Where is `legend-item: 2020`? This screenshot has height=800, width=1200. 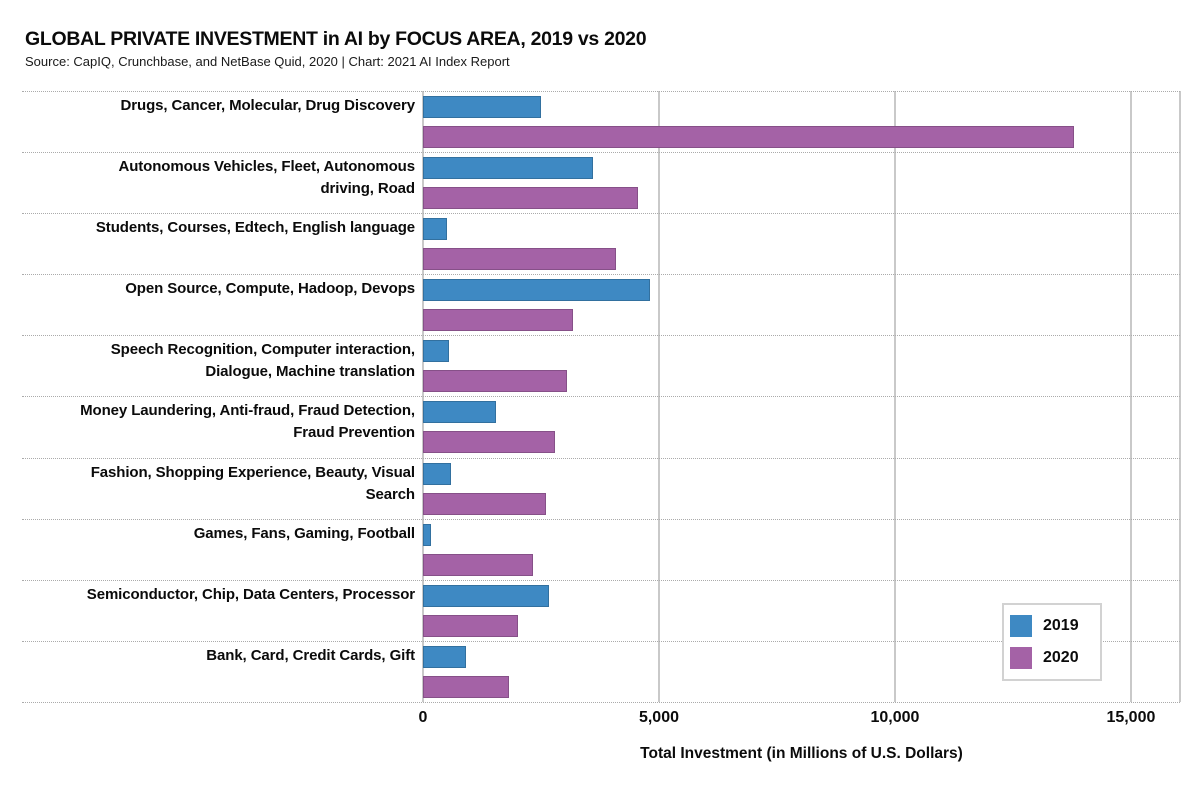
legend-item: 2020 is located at coordinates (1053, 658).